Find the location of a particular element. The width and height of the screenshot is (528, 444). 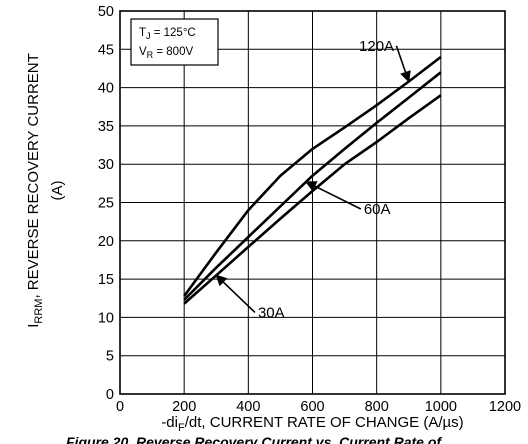

y-tick-label: 5 is located at coordinates (110, 357).